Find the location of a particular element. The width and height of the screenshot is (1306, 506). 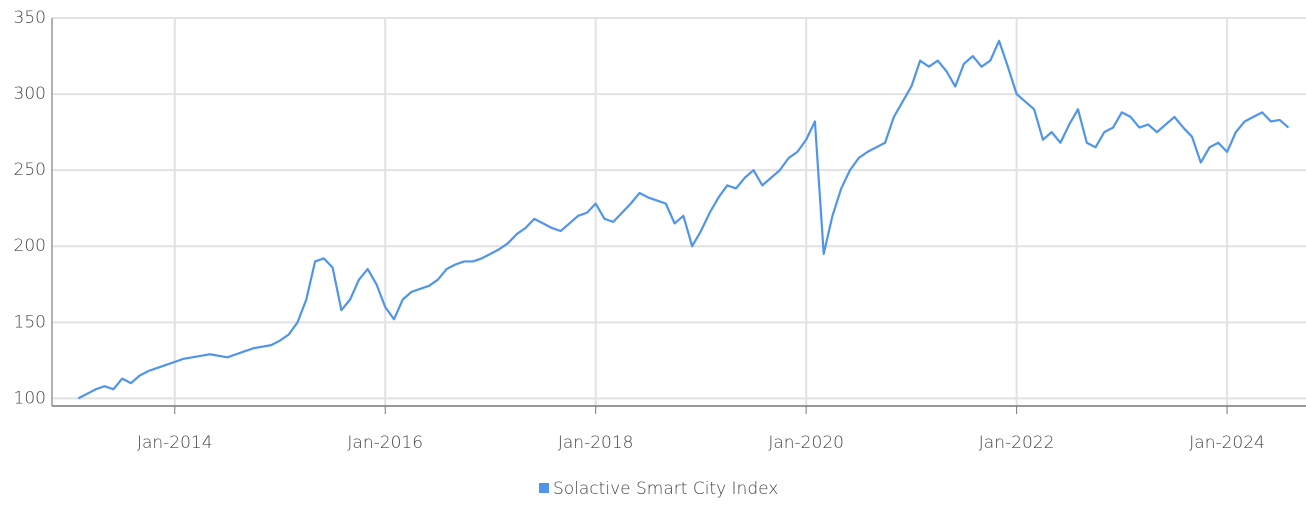

x-tick-label: Jan-2024 is located at coordinates (1227, 443).